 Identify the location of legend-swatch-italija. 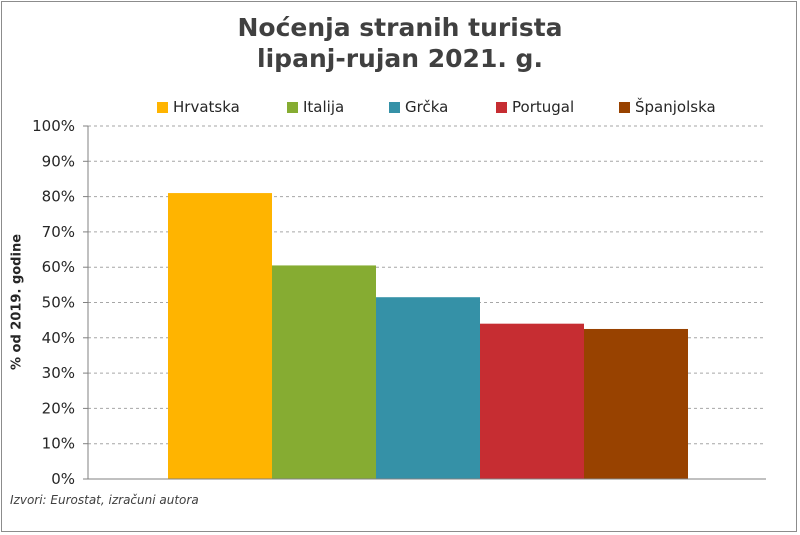
(292, 107).